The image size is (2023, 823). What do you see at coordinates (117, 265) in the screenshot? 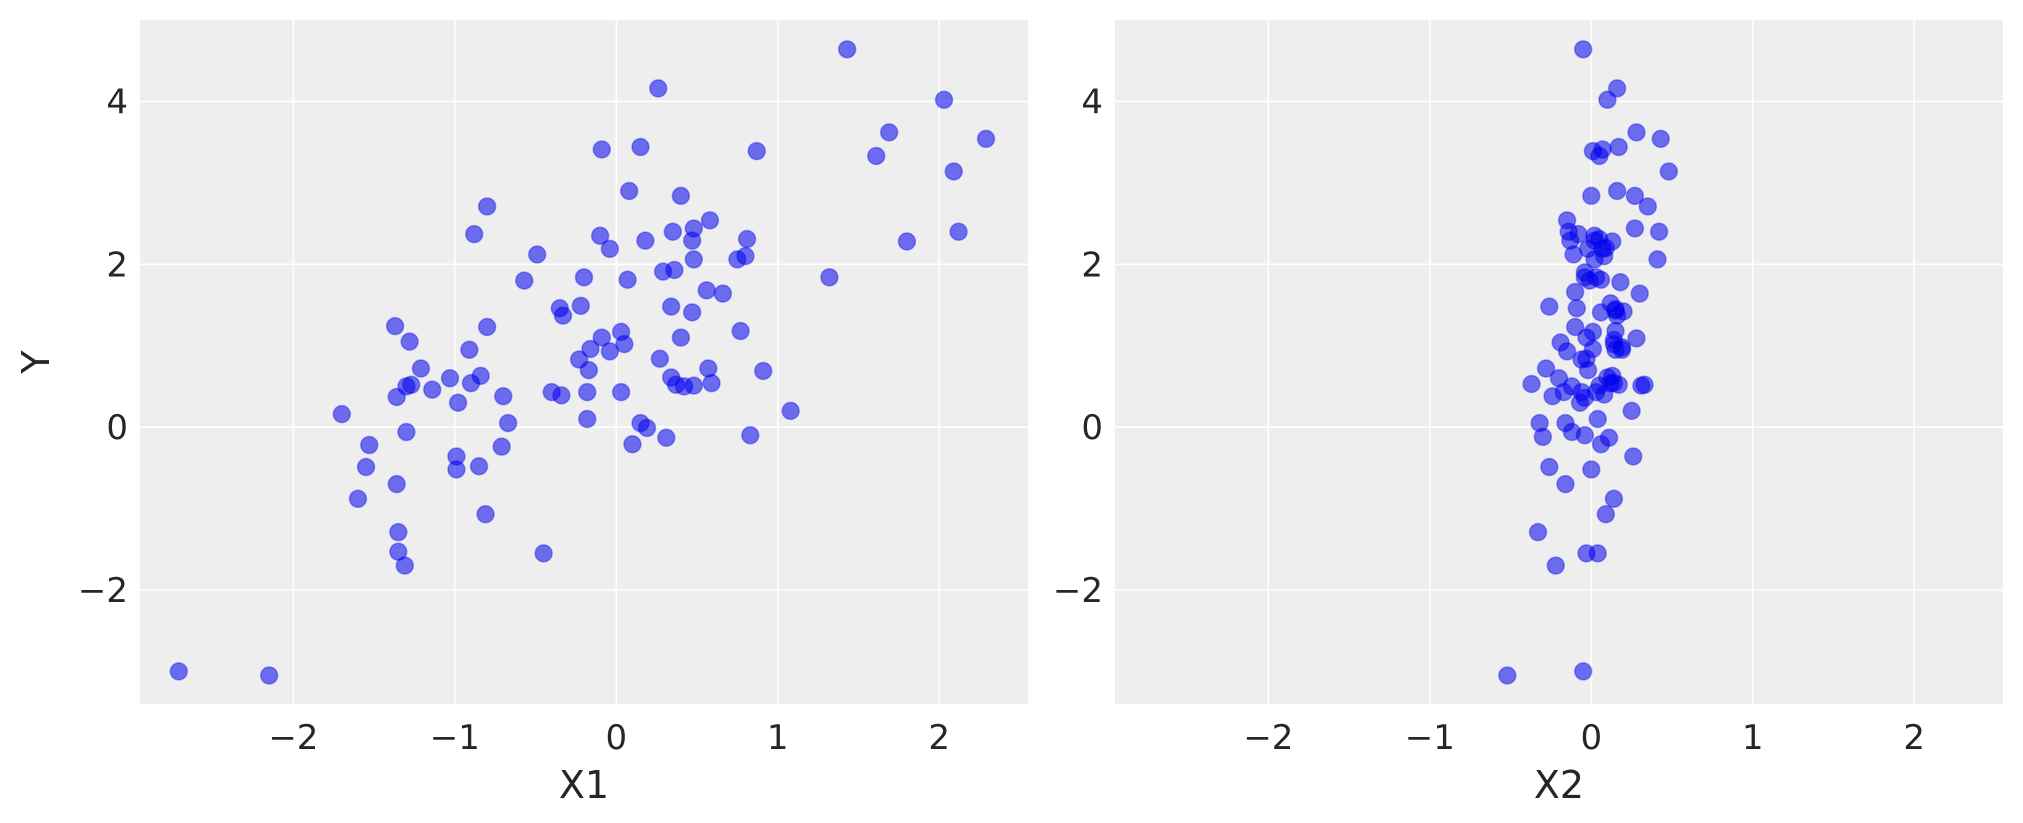
I see `y-tick-label: 2` at bounding box center [117, 265].